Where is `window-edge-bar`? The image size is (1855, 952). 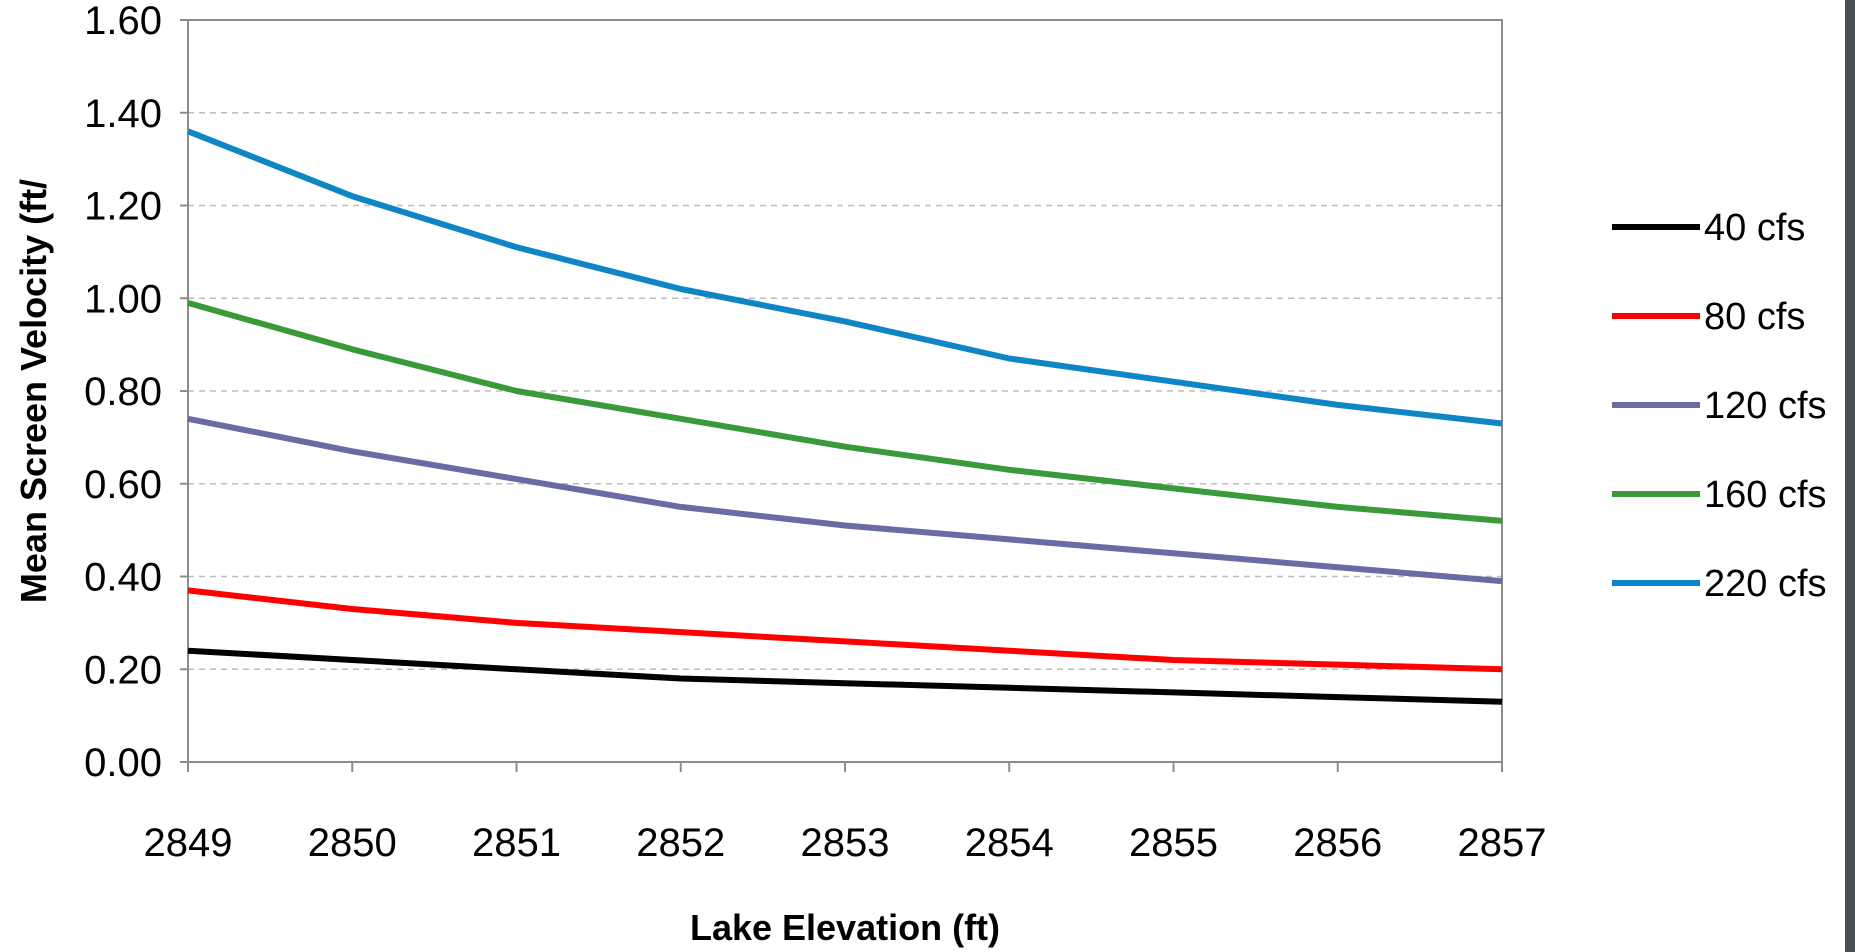 window-edge-bar is located at coordinates (1850, 476).